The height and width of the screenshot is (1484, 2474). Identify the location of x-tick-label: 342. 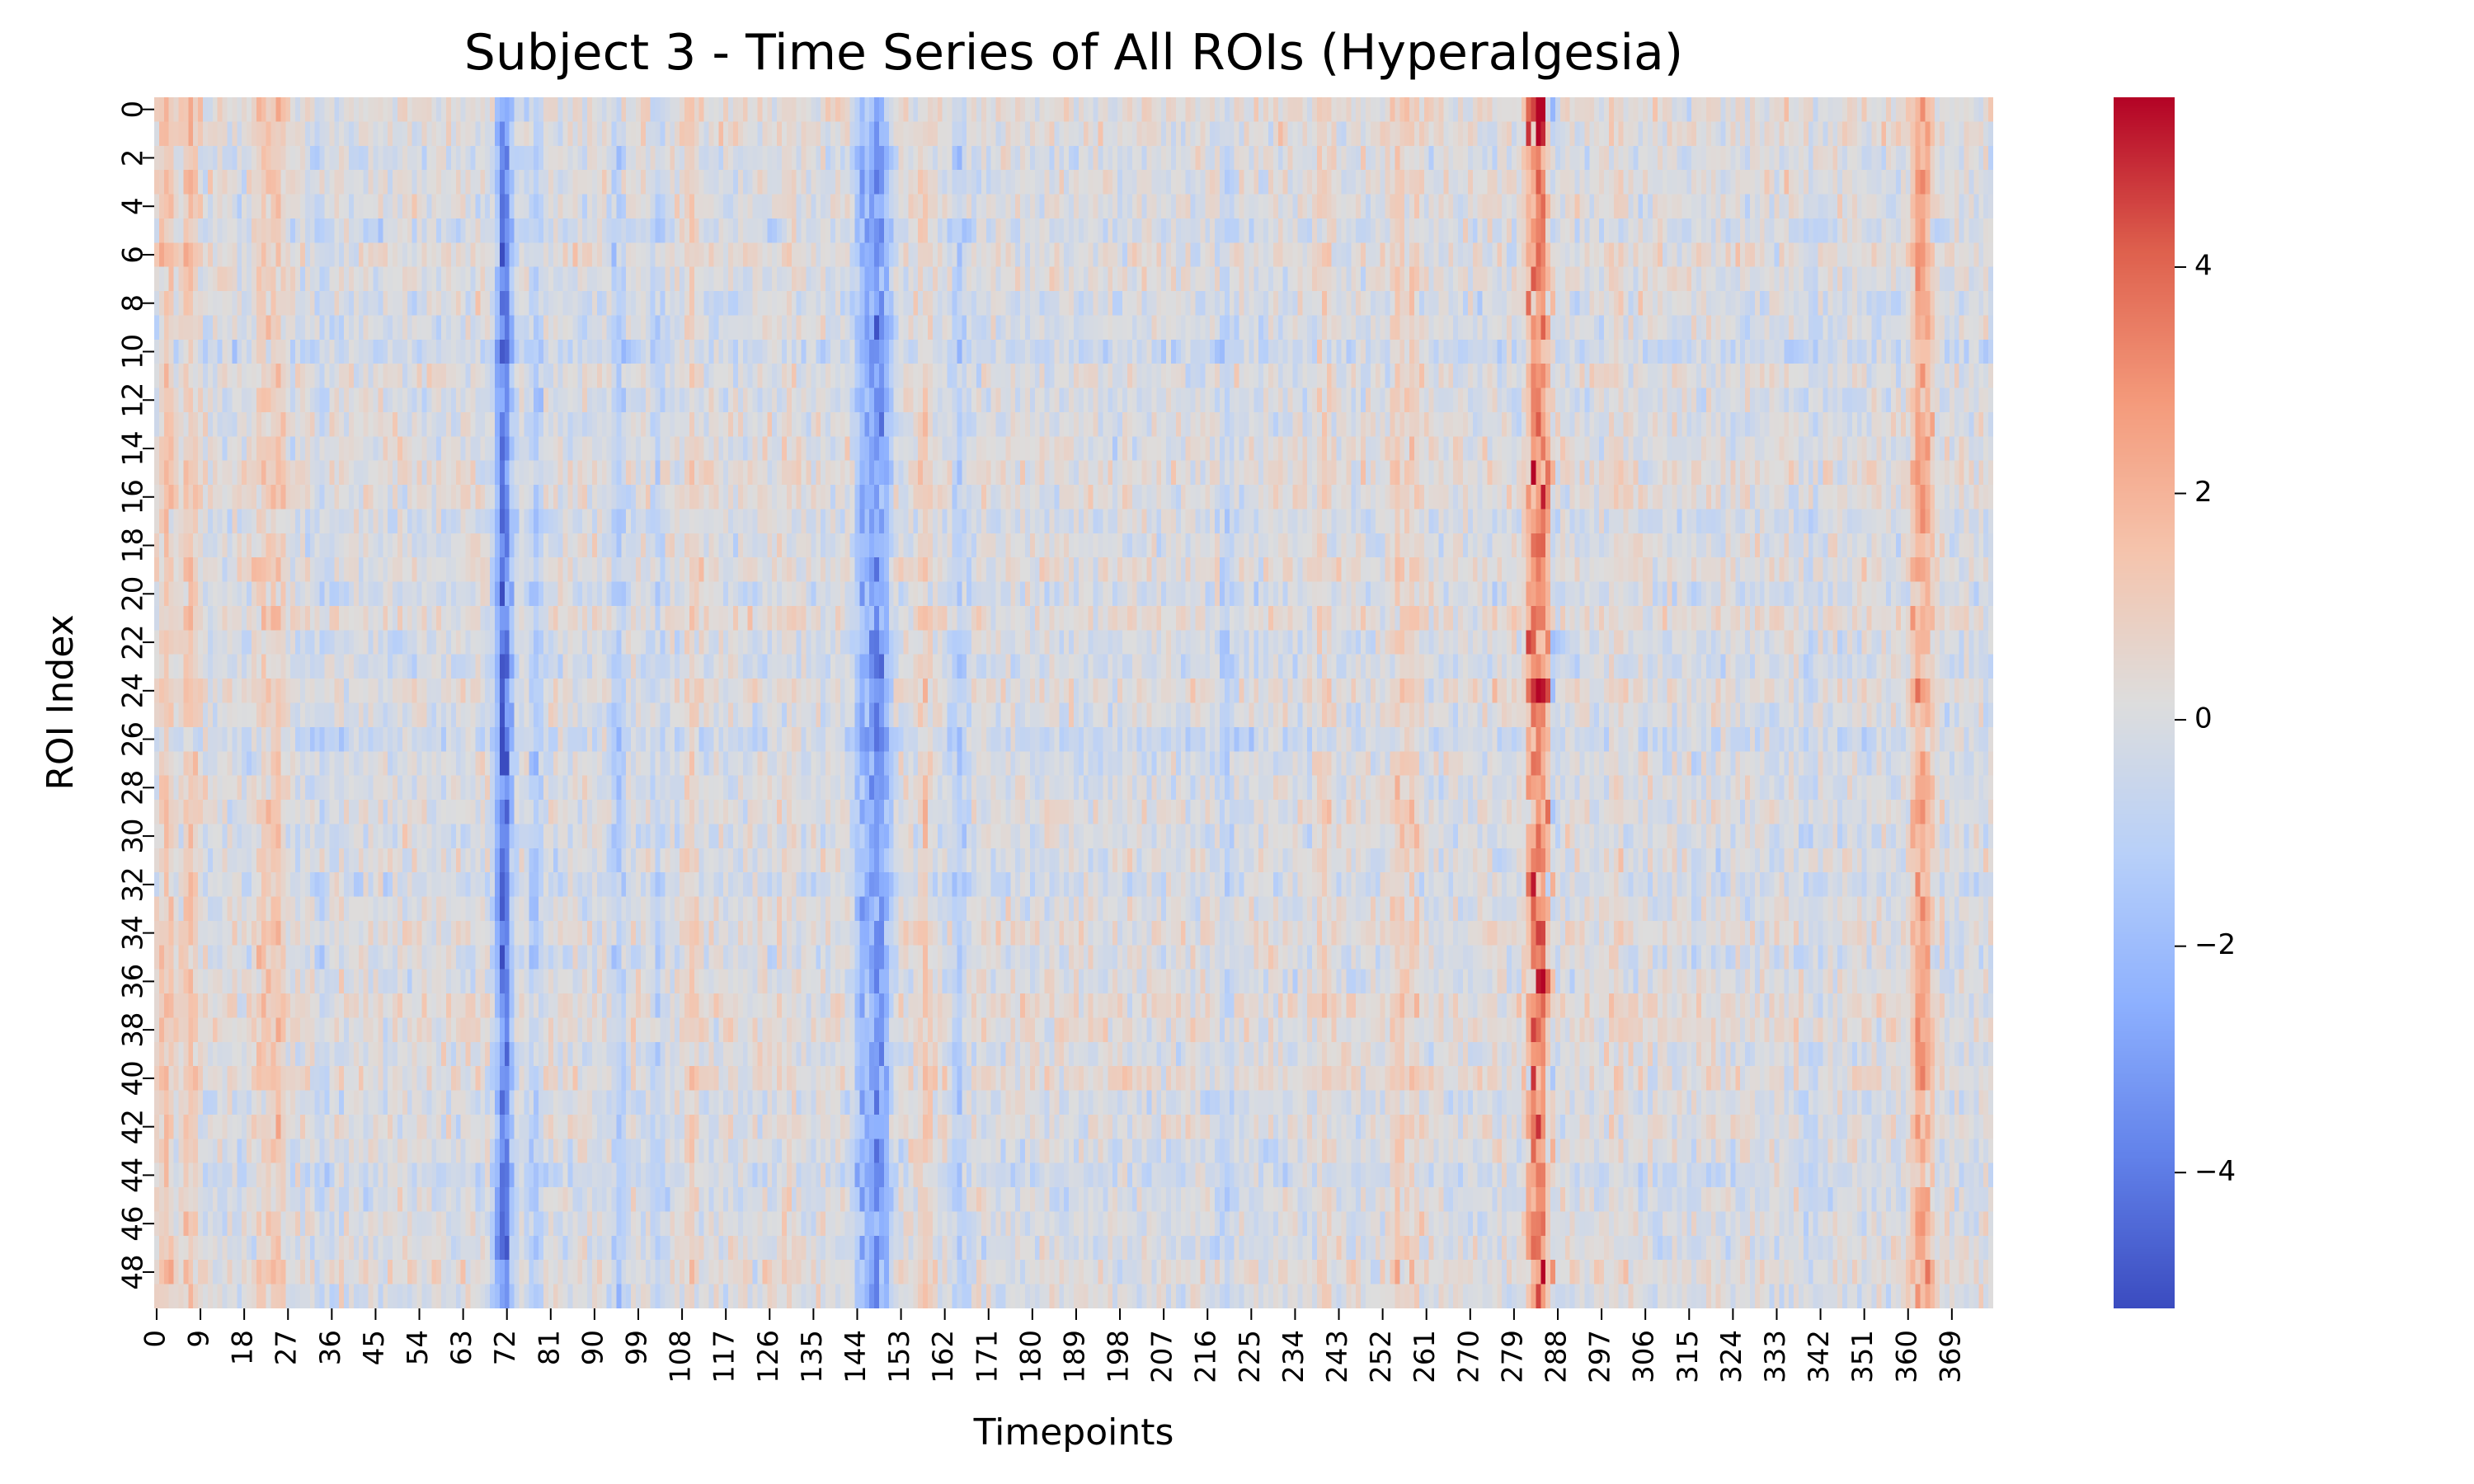
(1819, 1356).